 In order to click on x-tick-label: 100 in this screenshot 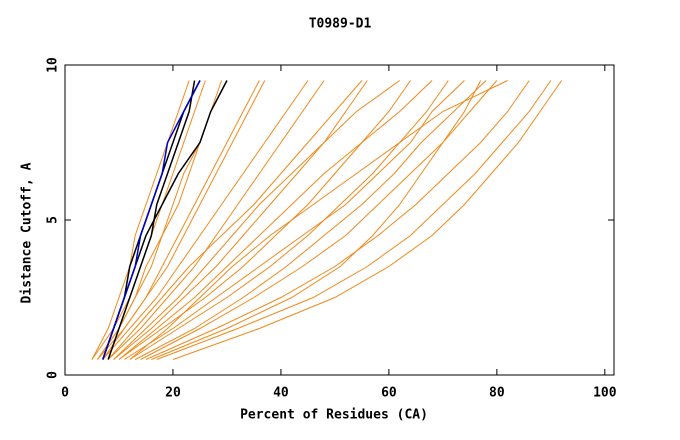, I will do `click(605, 393)`.